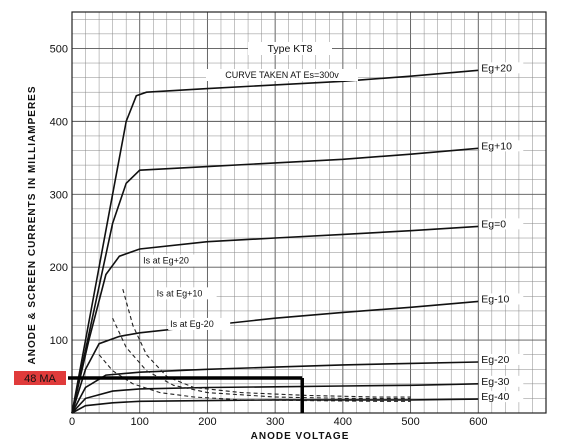 The image size is (576, 447). I want to click on screen-curves, so click(254, 345).